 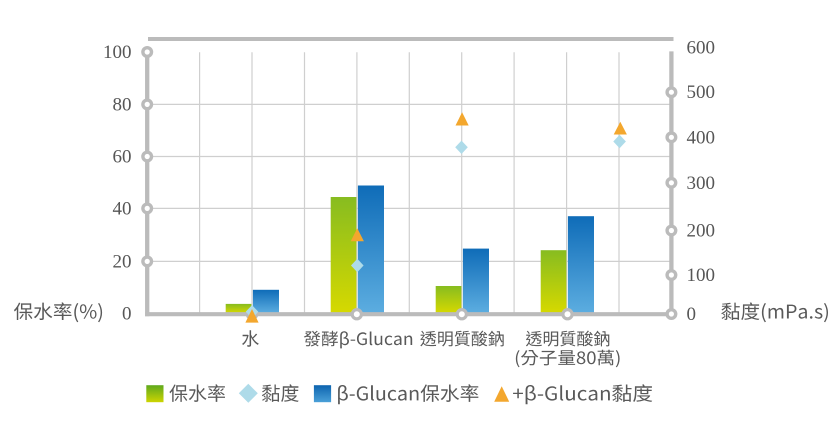 I want to click on svg-text: 20, so click(x=122, y=261).